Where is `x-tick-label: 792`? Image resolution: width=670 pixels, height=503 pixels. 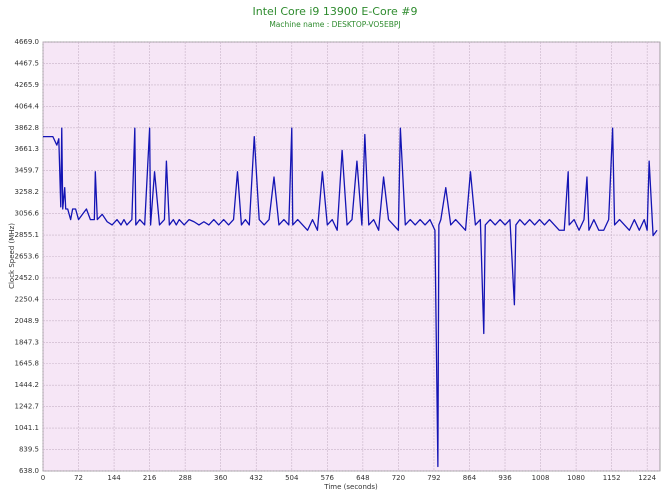 x-tick-label: 792 is located at coordinates (433, 478).